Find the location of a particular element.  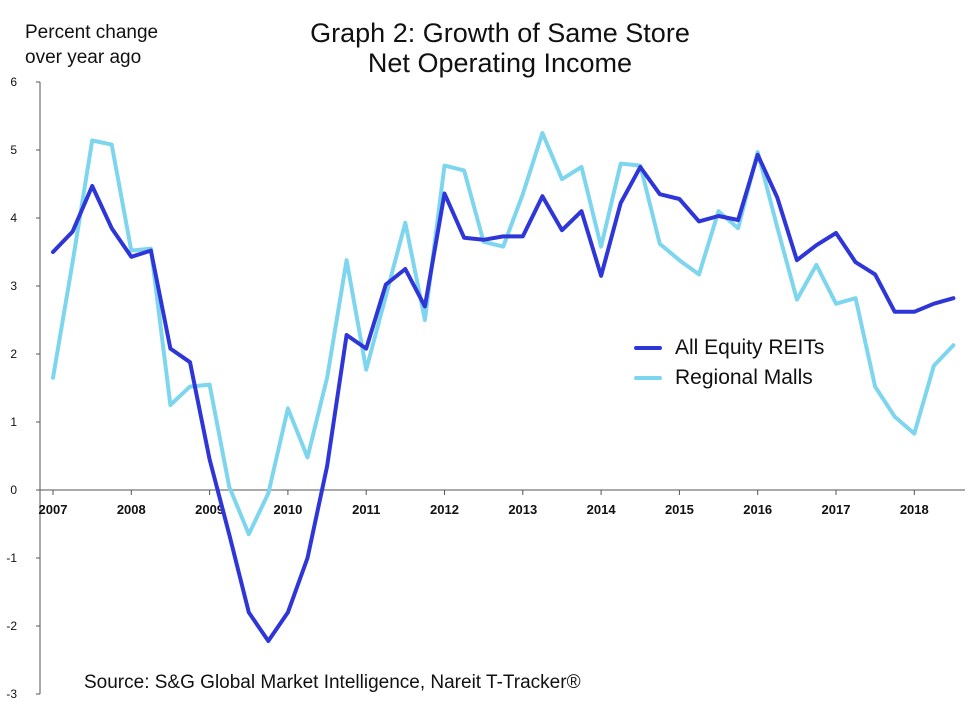

legend-item-all-equity-reits: All Equity REITs is located at coordinates (729, 348).